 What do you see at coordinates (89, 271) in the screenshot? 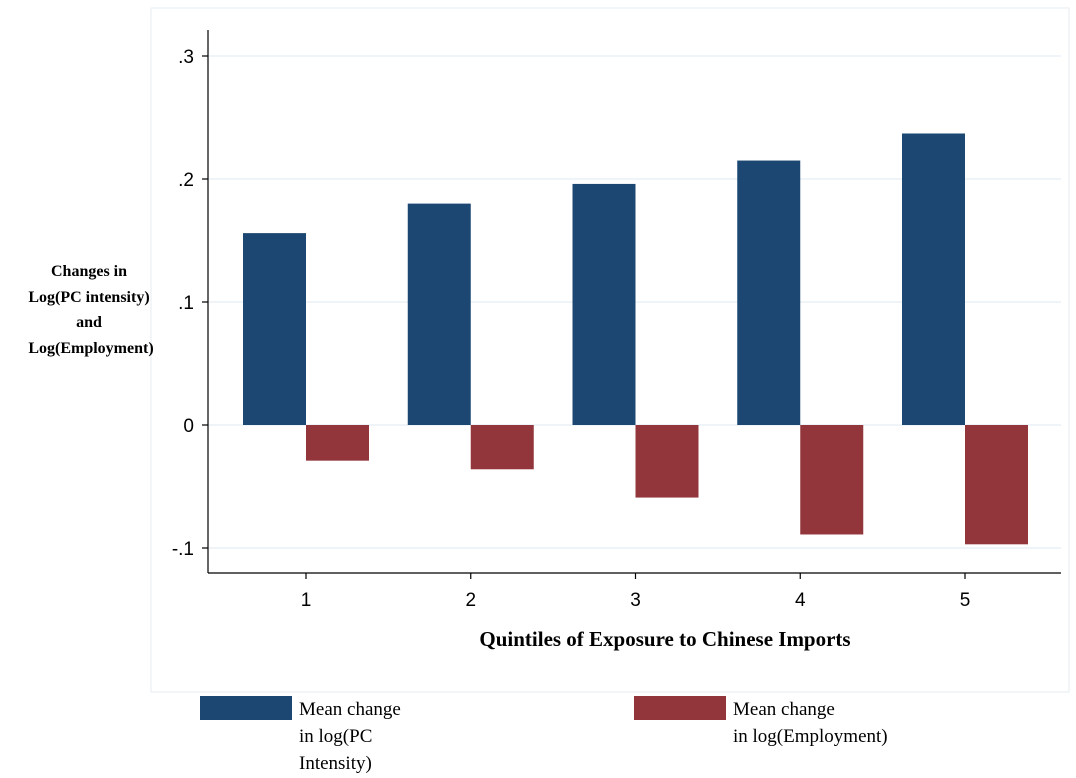
I see `y-axis-label-line: Changes in` at bounding box center [89, 271].